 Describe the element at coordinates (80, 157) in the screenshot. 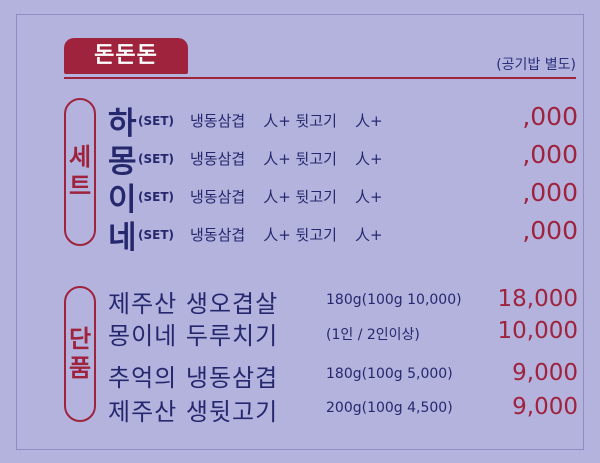

I see `set-group-label-char: 세` at that location.